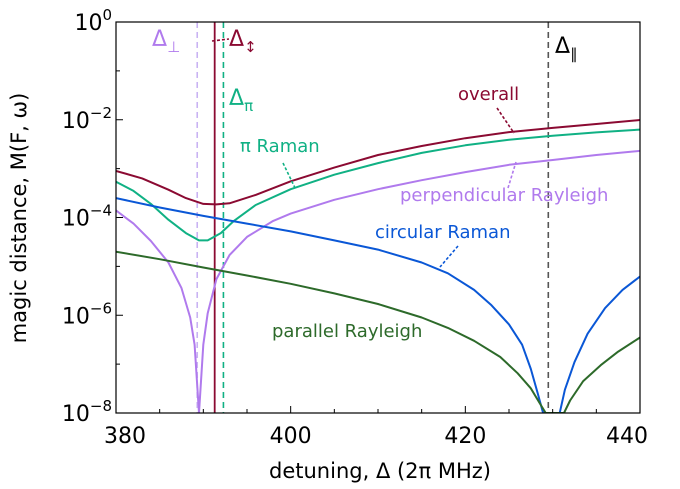 The height and width of the screenshot is (489, 680). I want to click on leader-piRaman, so click(289, 176).